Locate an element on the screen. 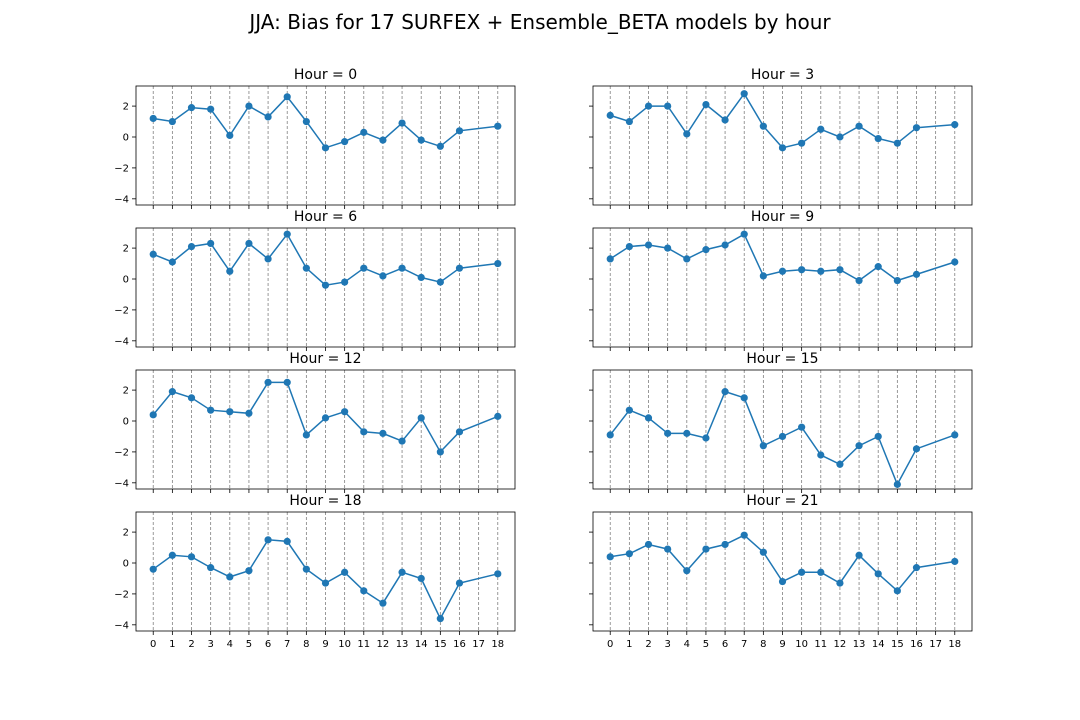 This screenshot has width=1080, height=720. x-tick-label: 5 is located at coordinates (249, 644).